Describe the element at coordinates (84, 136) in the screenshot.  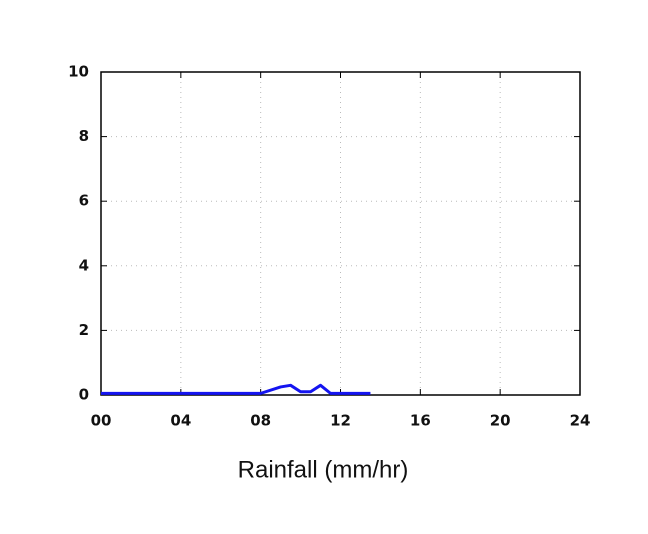
I see `y-tick-label: 8` at that location.